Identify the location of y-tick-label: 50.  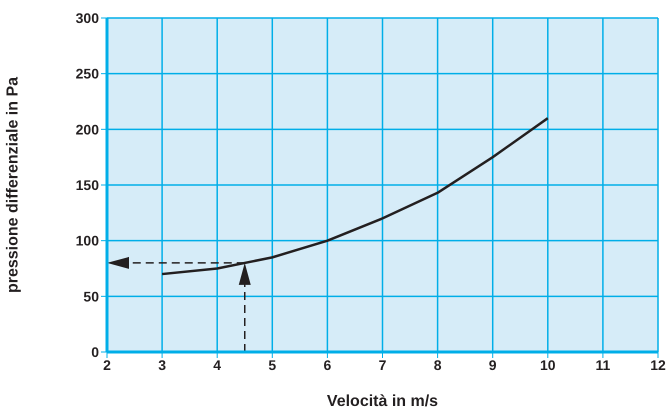
(91, 296).